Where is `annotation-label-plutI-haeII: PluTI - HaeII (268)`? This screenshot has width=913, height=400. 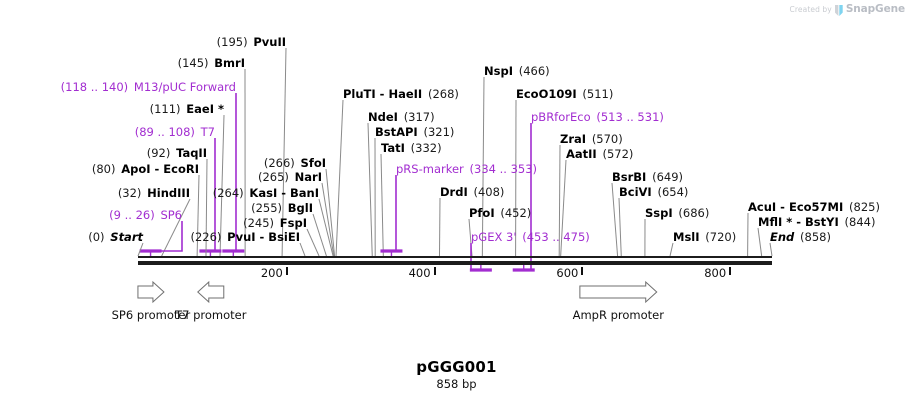
annotation-label-plutI-haeII: PluTI - HaeII (268) is located at coordinates (401, 94).